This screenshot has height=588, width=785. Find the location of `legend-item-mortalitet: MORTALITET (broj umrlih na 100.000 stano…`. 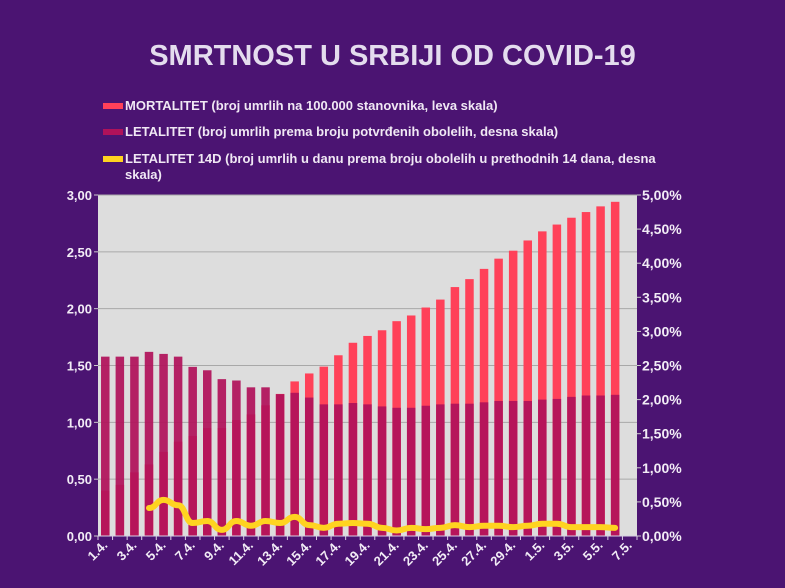

legend-item-mortalitet: MORTALITET (broj umrlih na 100.000 stano… is located at coordinates (393, 106).